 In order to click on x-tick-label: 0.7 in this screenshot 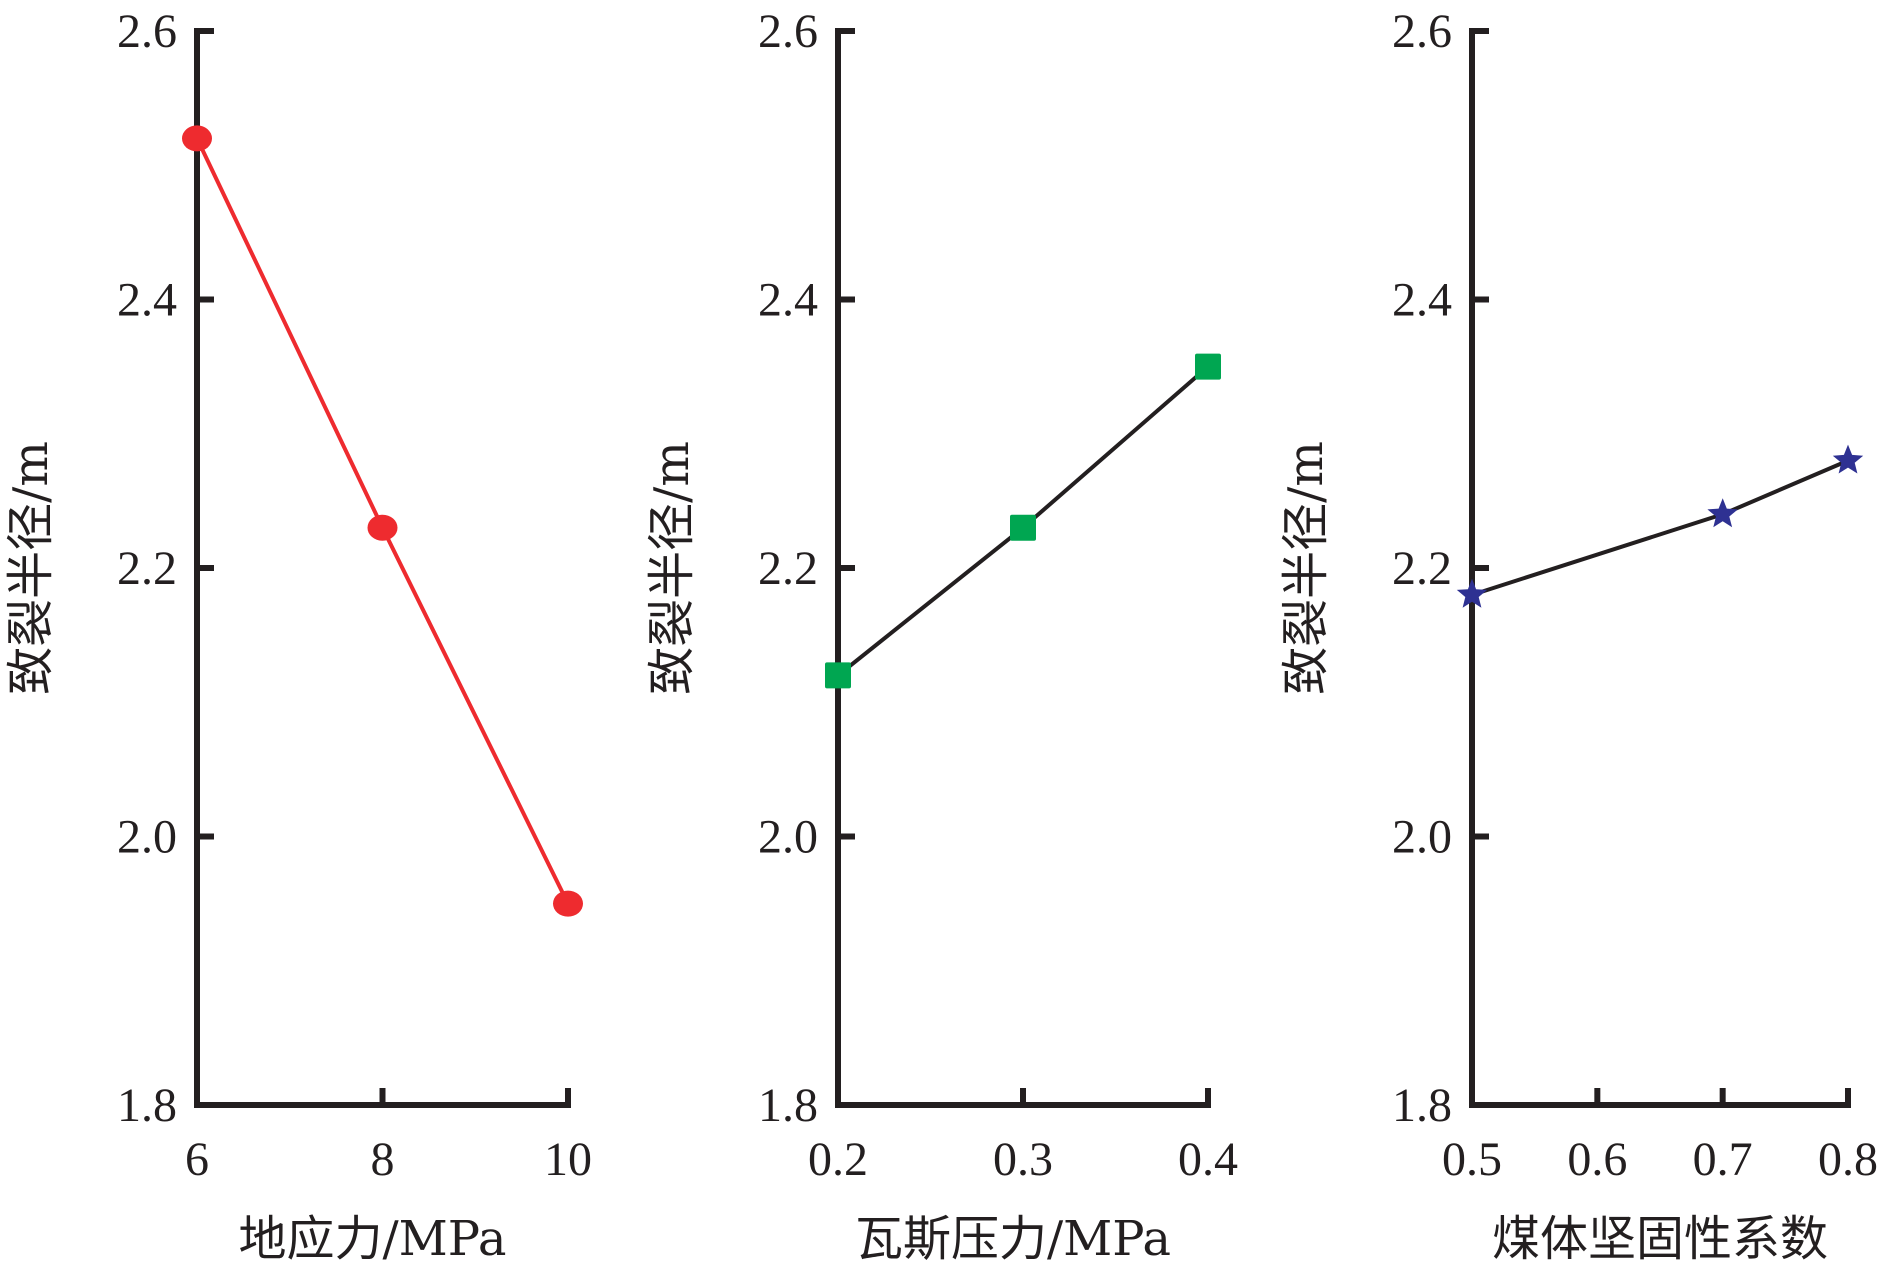, I will do `click(1723, 1159)`.